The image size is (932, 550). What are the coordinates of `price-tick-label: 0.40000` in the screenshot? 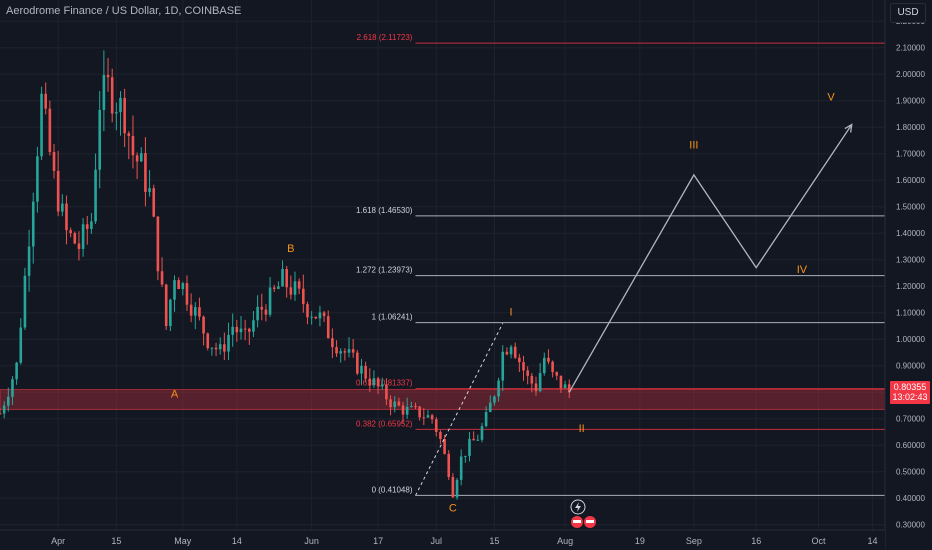 It's located at (910, 498).